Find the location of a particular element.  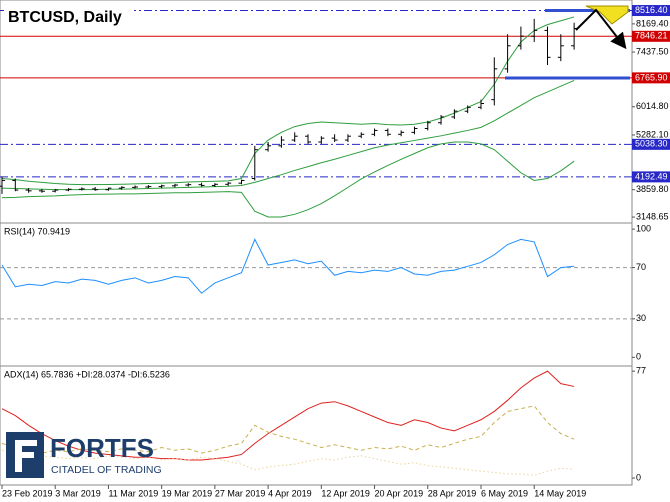

forecast-arrow is located at coordinates (601, 29).